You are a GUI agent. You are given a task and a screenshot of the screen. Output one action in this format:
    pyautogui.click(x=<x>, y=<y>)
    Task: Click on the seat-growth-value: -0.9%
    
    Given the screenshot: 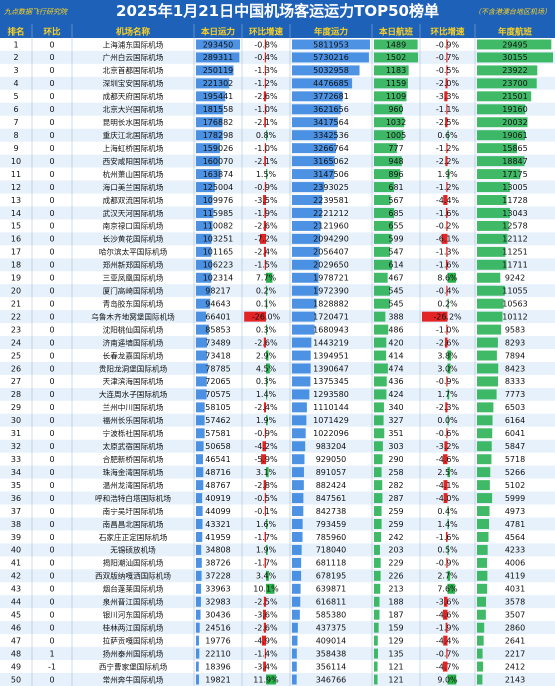 What is the action you would take?
    pyautogui.click(x=266, y=433)
    